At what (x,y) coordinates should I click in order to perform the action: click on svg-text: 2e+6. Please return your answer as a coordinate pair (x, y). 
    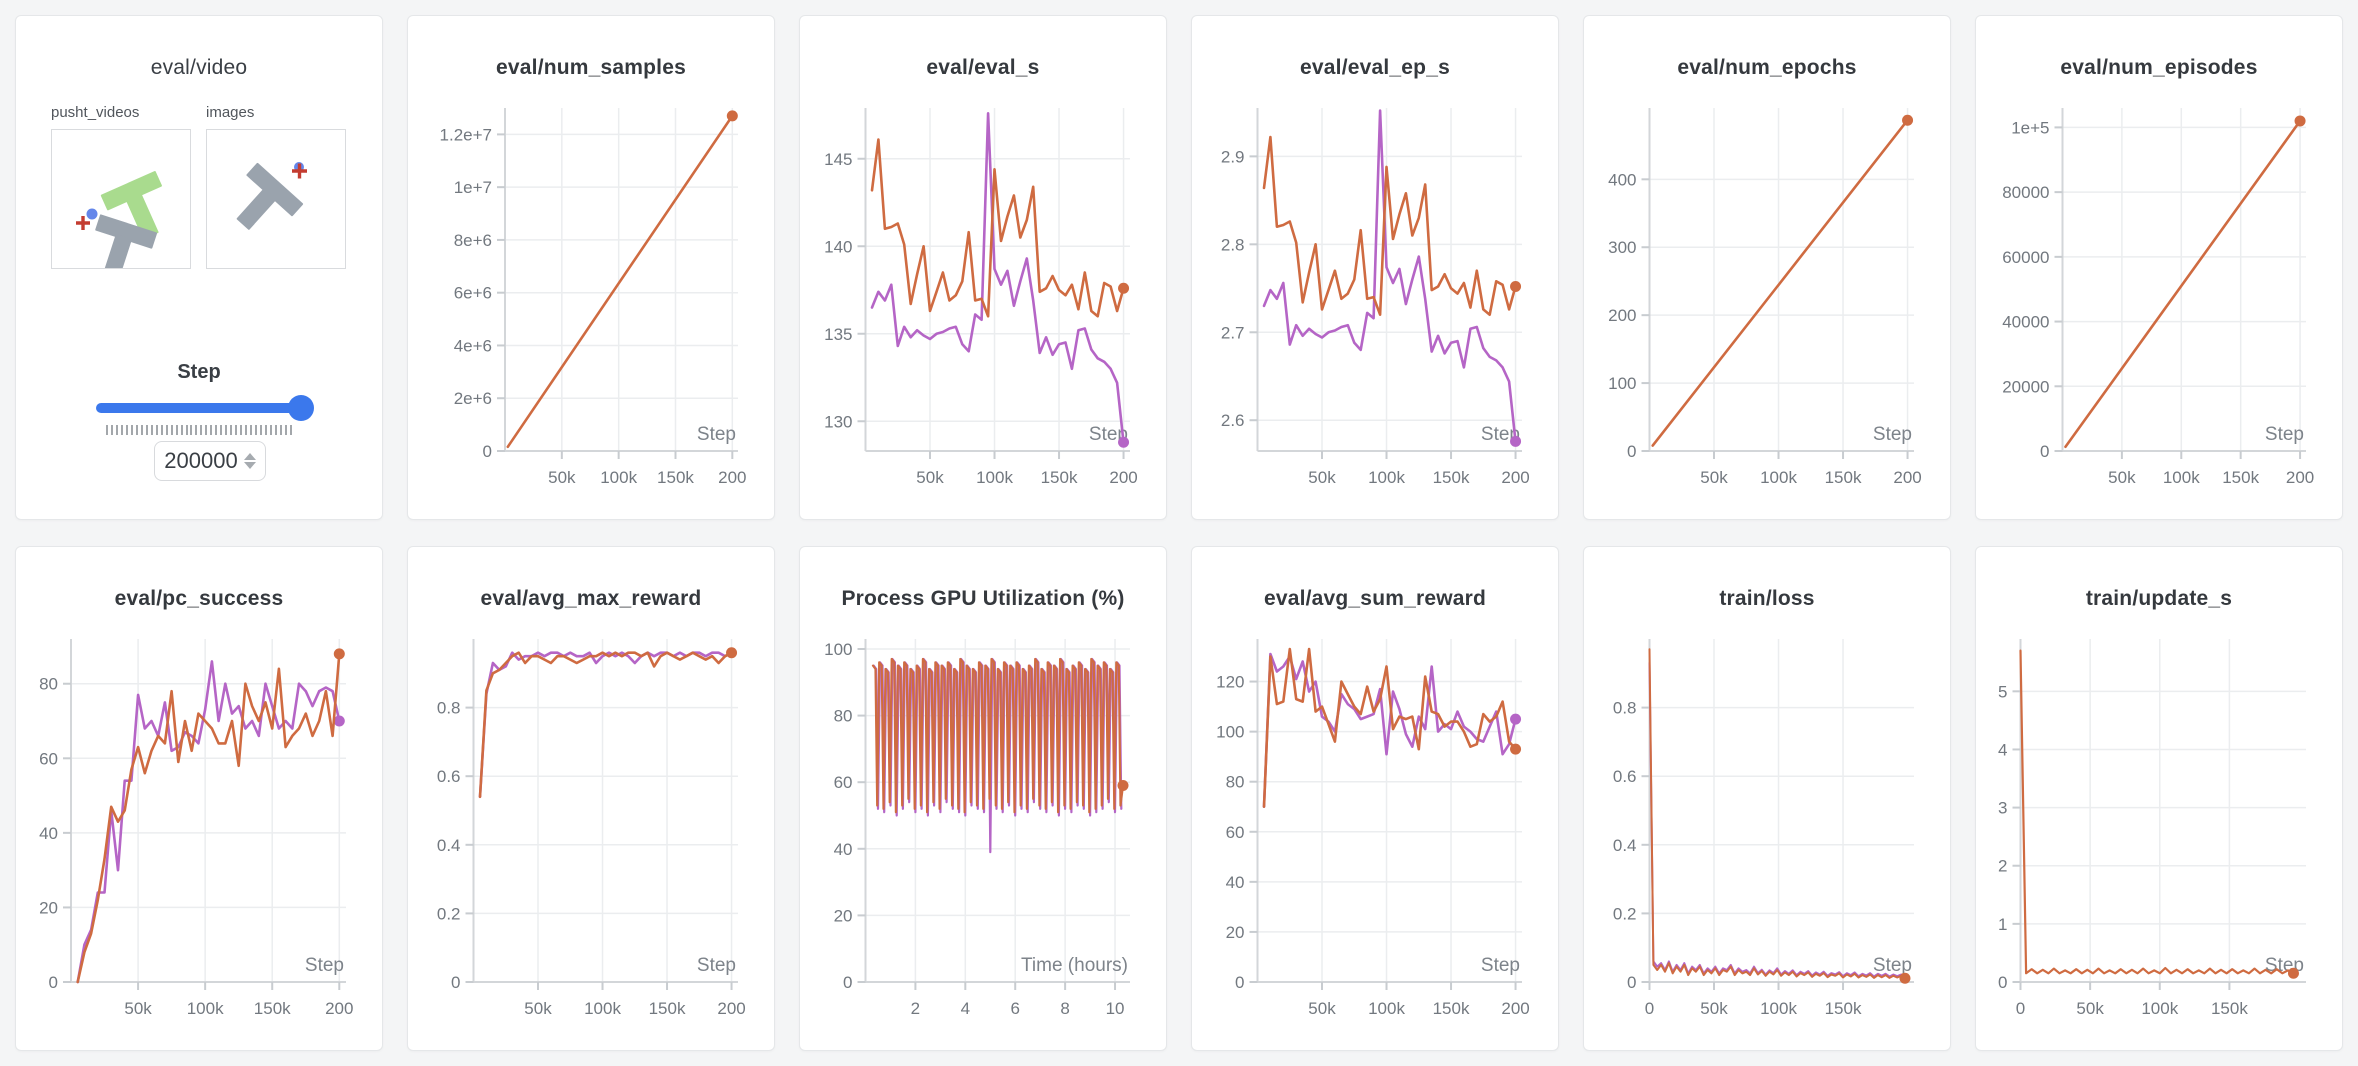
    Looking at the image, I should click on (473, 398).